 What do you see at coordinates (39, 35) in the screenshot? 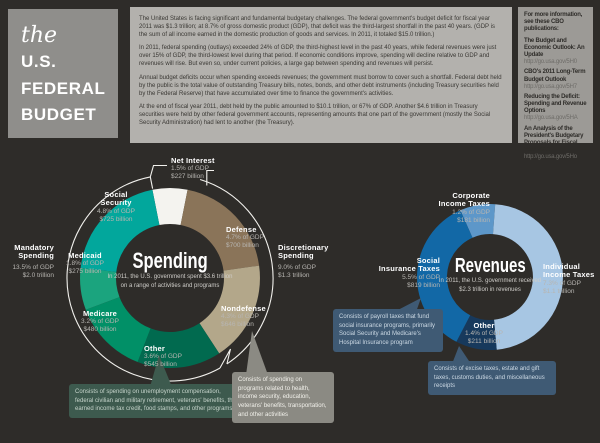
I see `title-script-word: the` at bounding box center [39, 35].